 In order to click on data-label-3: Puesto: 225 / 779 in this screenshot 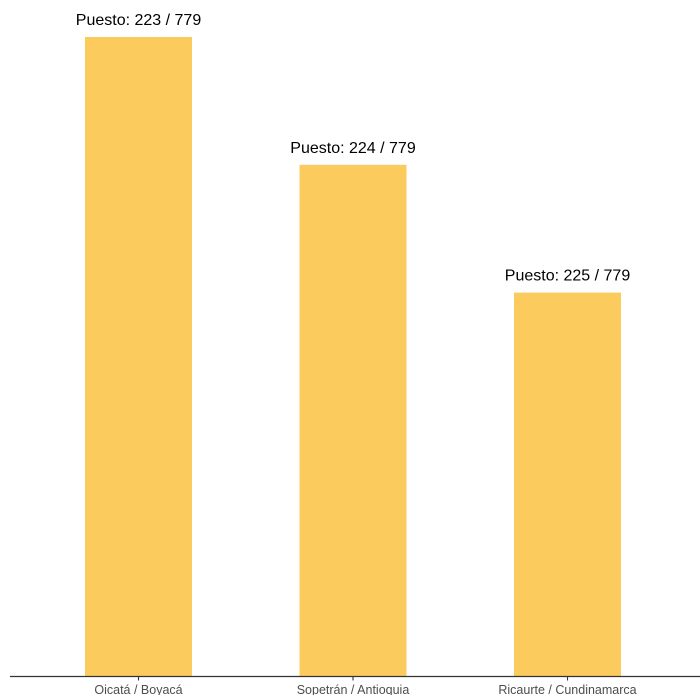, I will do `click(568, 276)`.